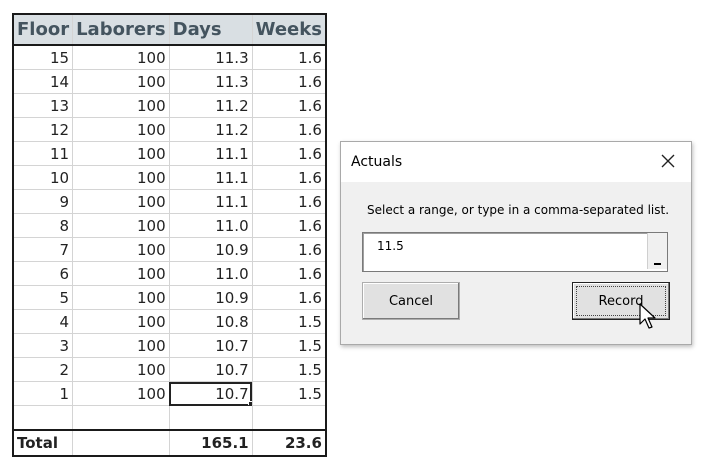 Image resolution: width=709 pixels, height=470 pixels. I want to click on cell-floor: 9, so click(43, 201).